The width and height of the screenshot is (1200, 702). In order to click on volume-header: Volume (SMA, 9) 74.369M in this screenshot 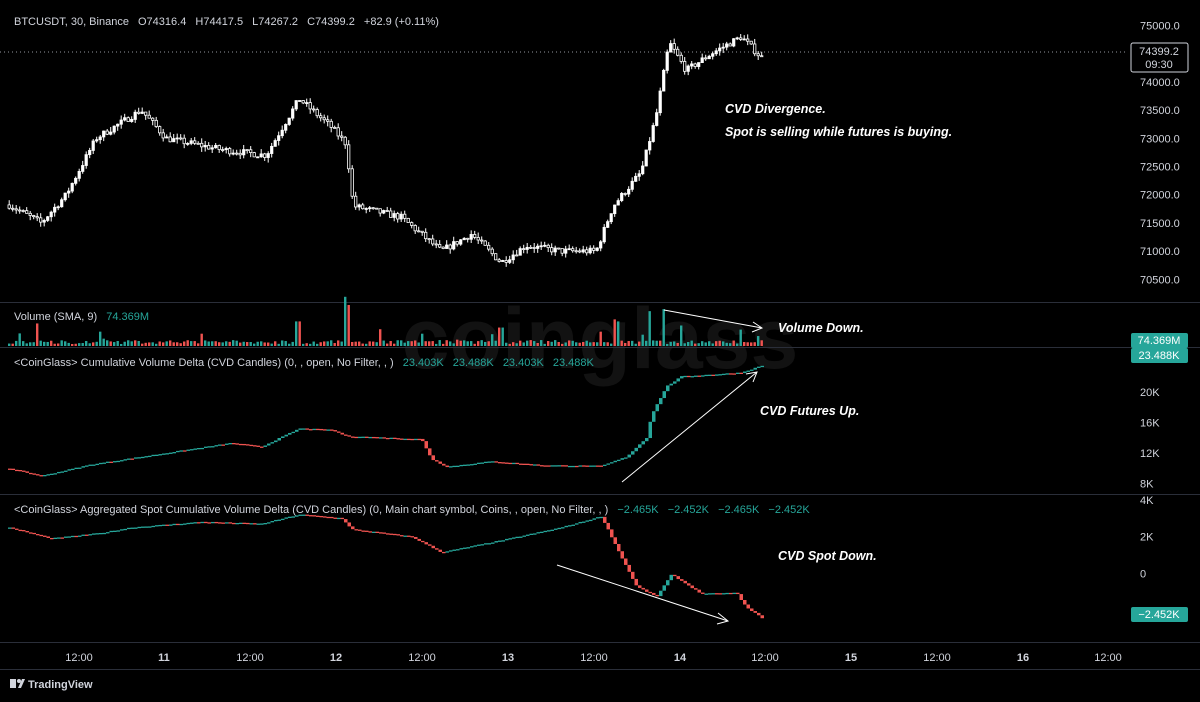, I will do `click(81, 317)`.